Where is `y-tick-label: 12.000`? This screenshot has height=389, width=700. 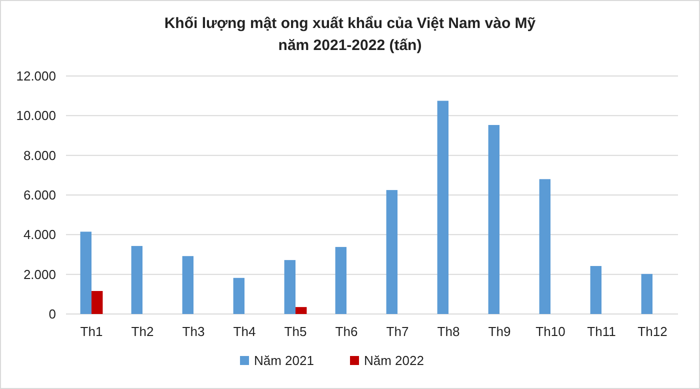
y-tick-label: 12.000 is located at coordinates (36, 76).